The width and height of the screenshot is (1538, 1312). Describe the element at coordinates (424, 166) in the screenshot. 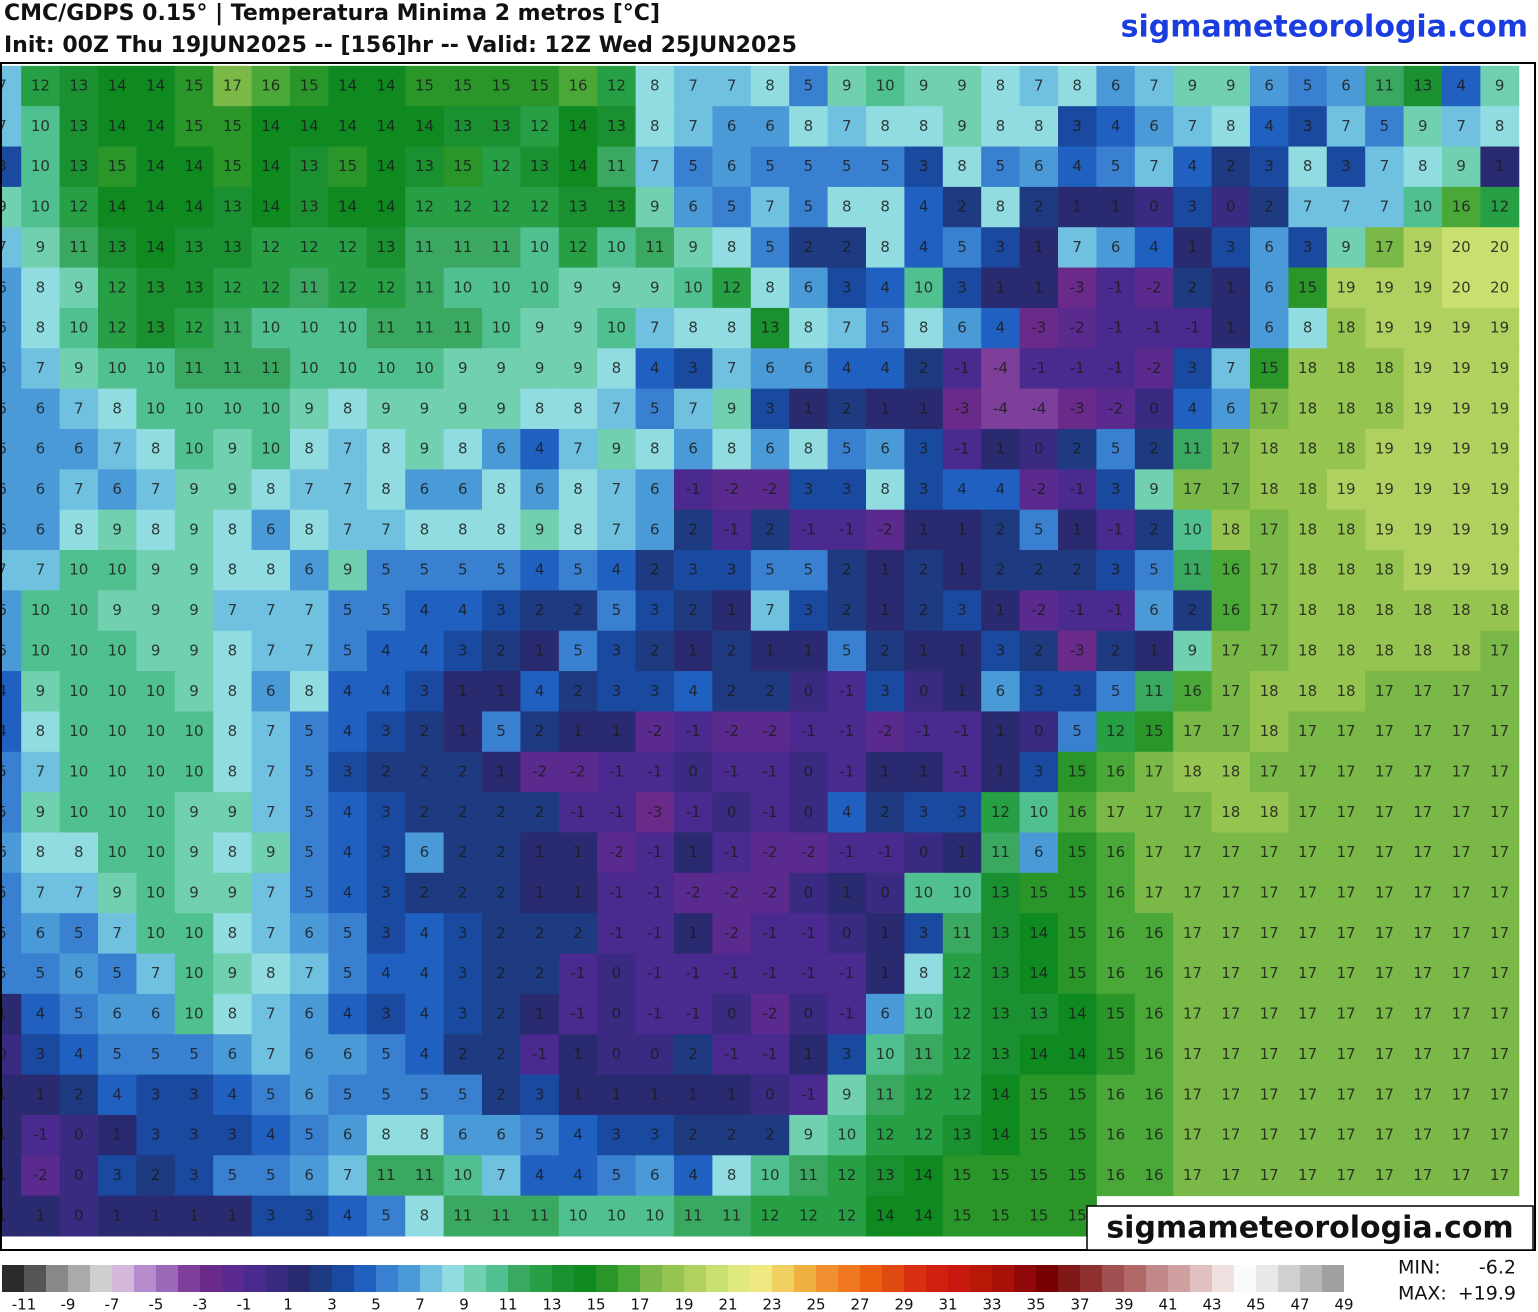

I see `temp-value: 13` at that location.